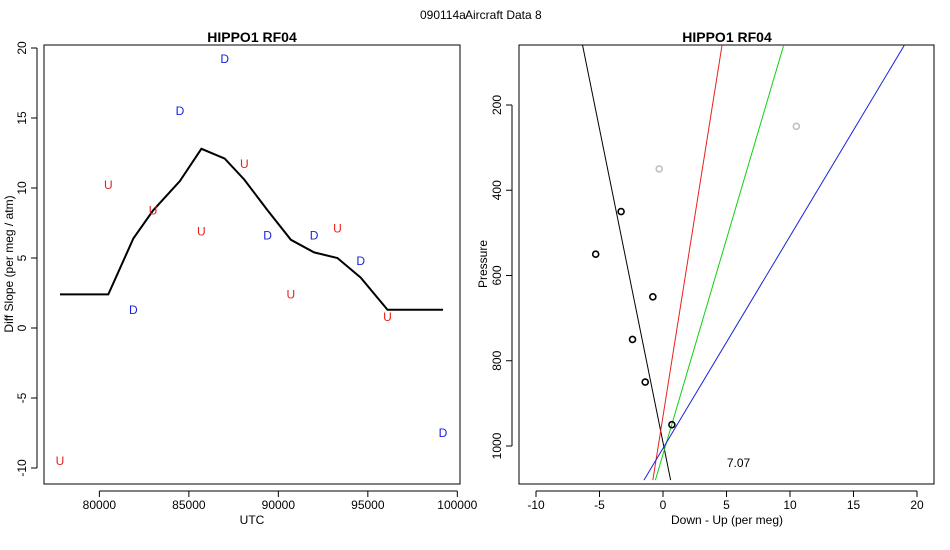 The width and height of the screenshot is (950, 550). I want to click on right-x-axis: -10 -5 0 5 10 15 20, so click(725, 501).